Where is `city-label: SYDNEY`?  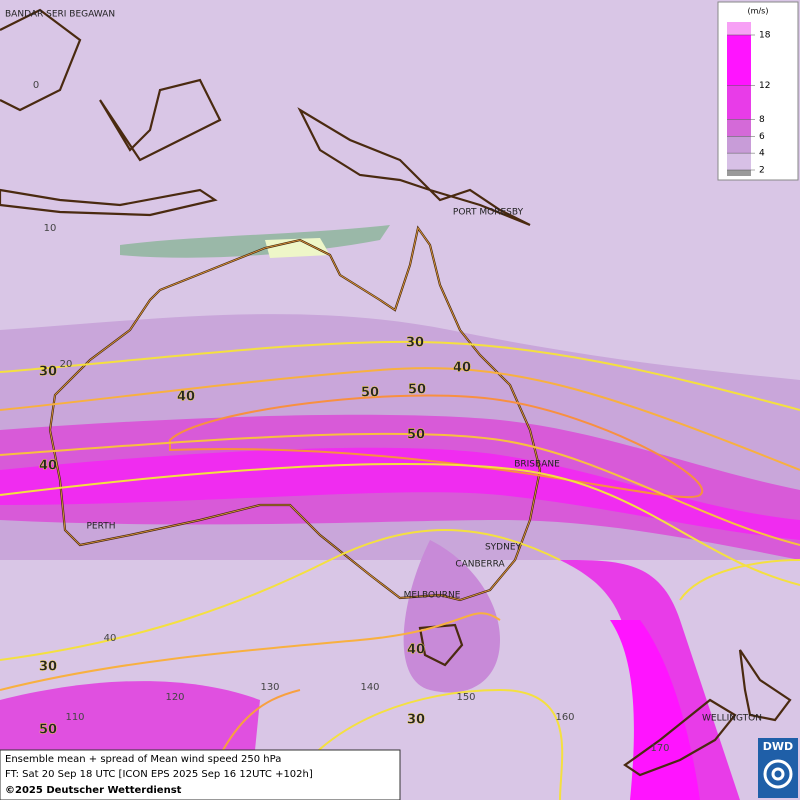
city-label: SYDNEY is located at coordinates (503, 548).